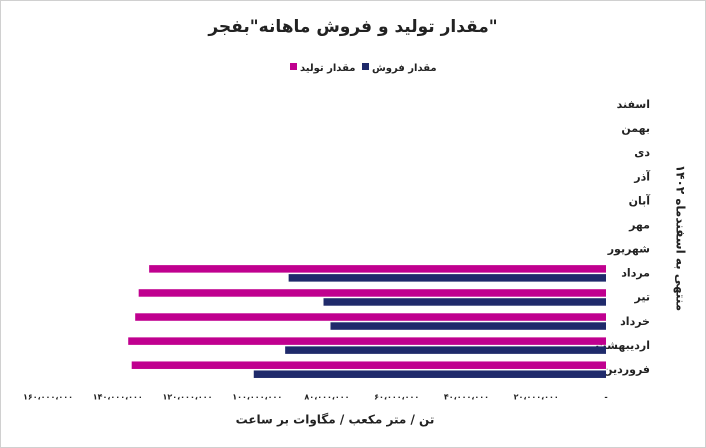 This screenshot has width=706, height=448. I want to click on y-tick-label: دی, so click(642, 152).